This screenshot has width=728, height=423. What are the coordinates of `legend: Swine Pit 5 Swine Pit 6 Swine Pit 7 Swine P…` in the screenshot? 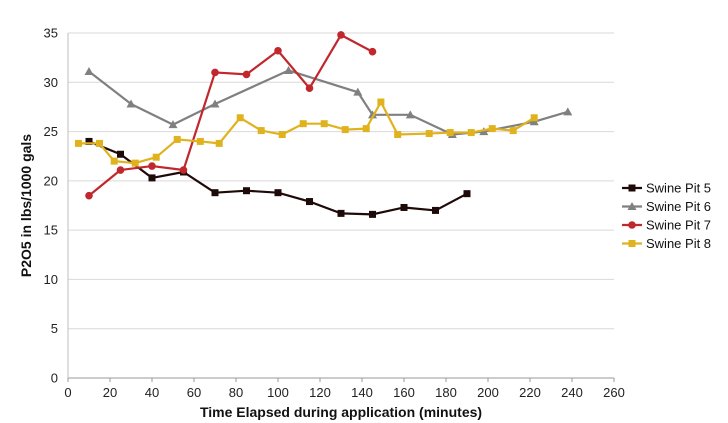 It's located at (666, 216).